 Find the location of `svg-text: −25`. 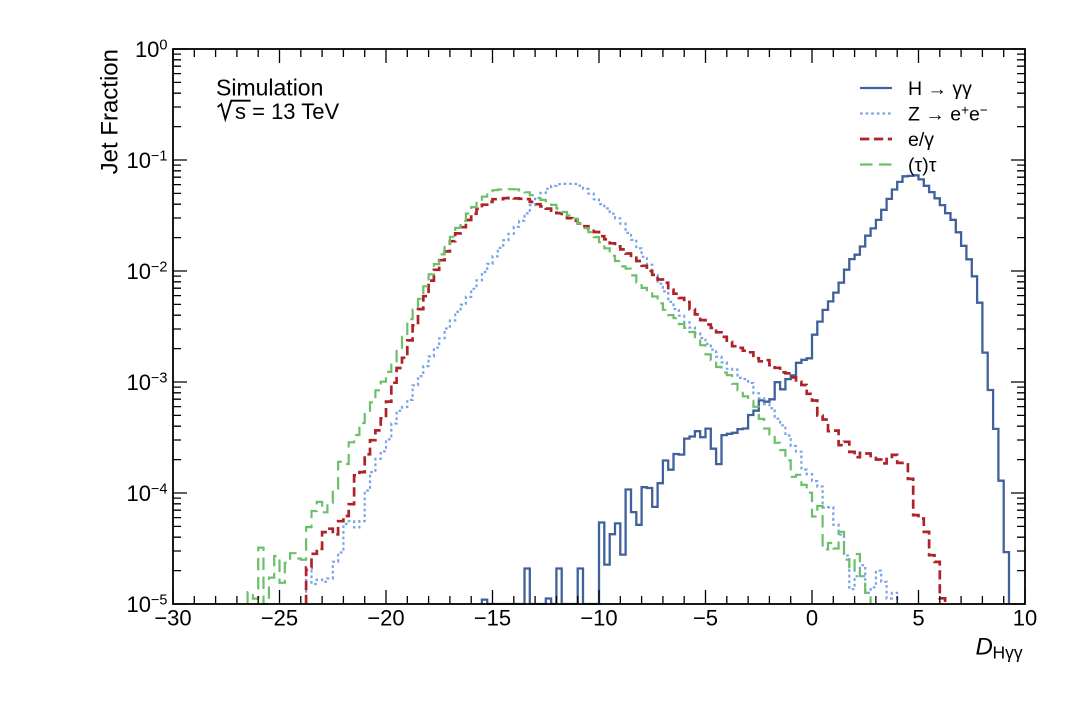

svg-text: −25 is located at coordinates (279, 618).